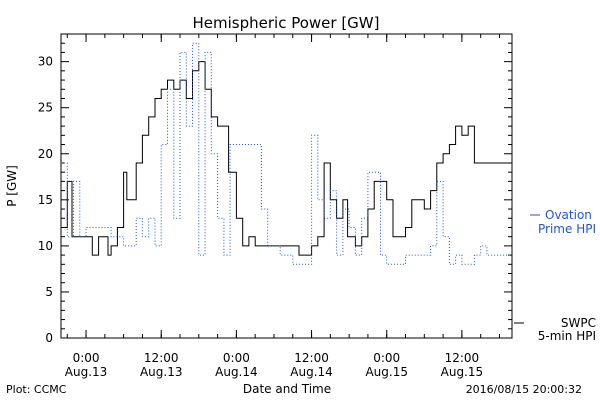  Describe the element at coordinates (568, 215) in the screenshot. I see `legend-ovation-label-line1: Ovation` at that location.